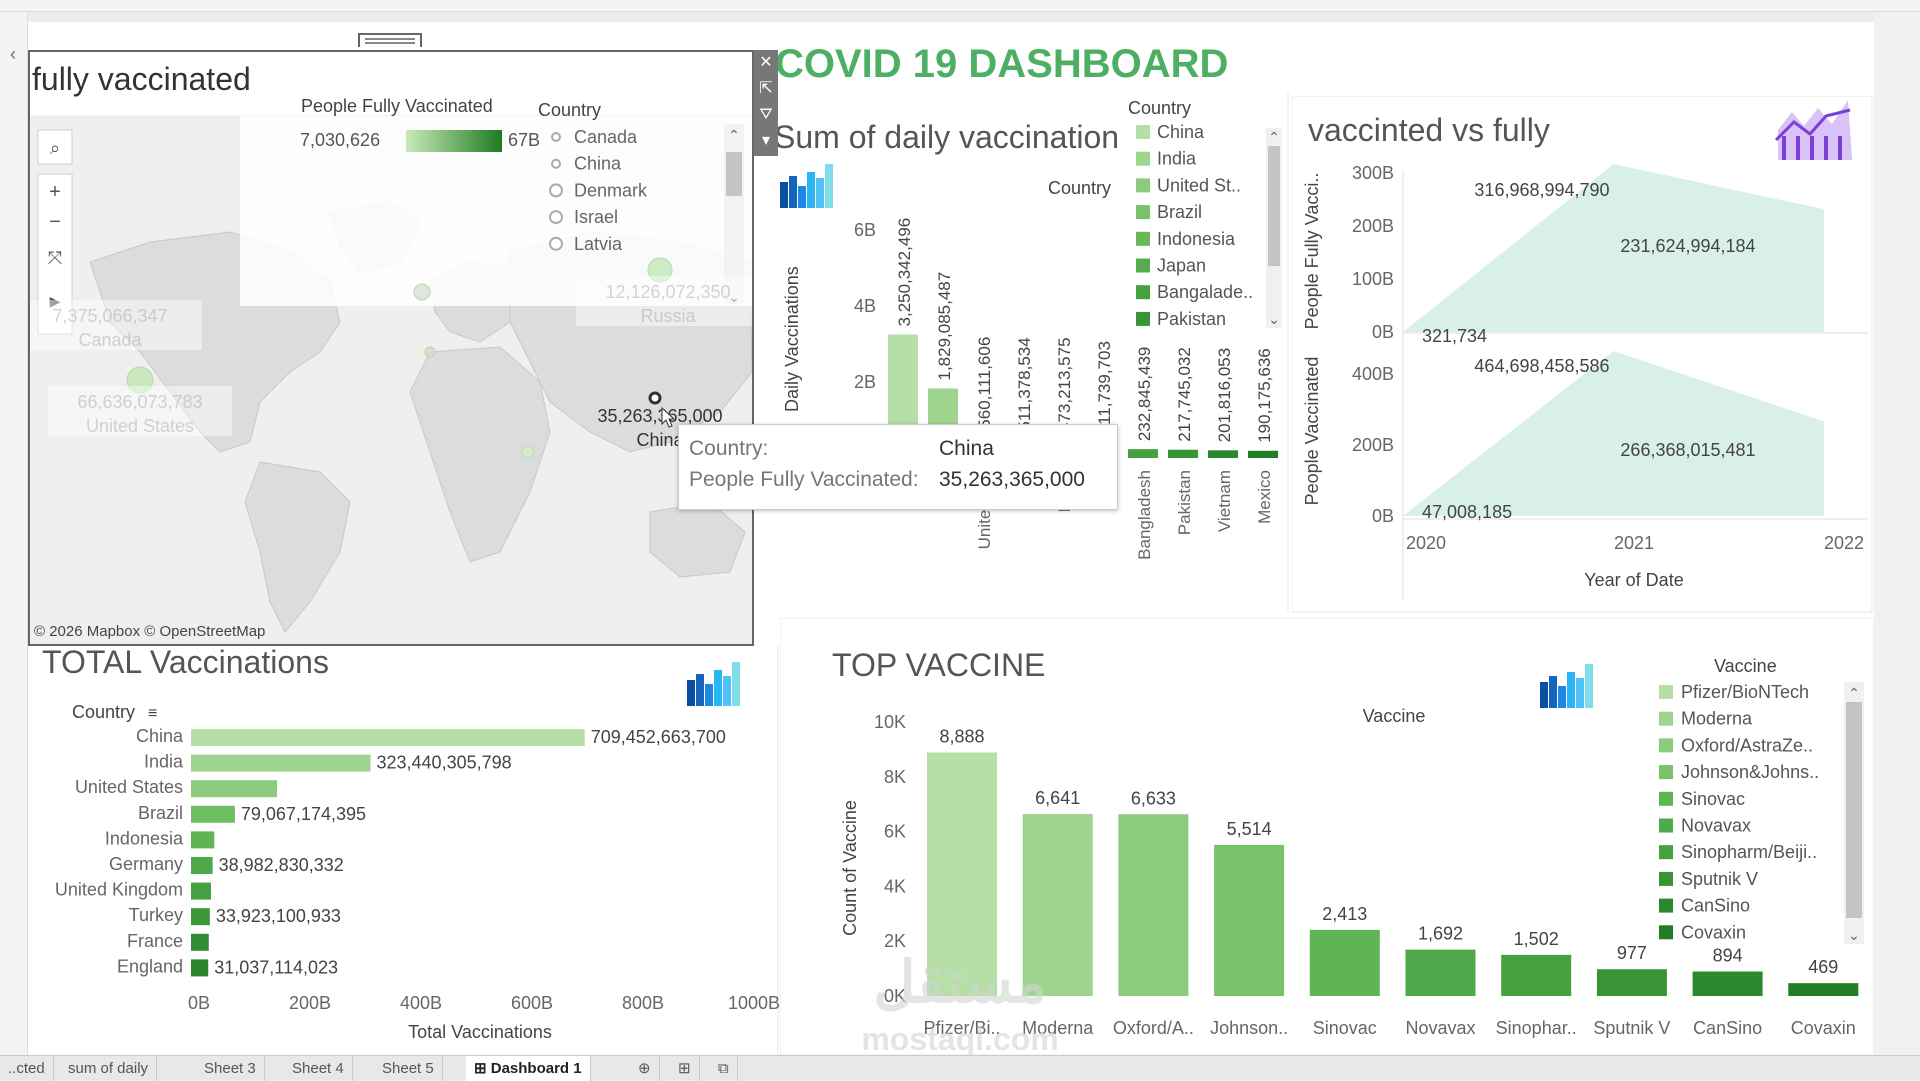 The image size is (1920, 1081). I want to click on total-bar-united-kingdom, so click(201, 891).